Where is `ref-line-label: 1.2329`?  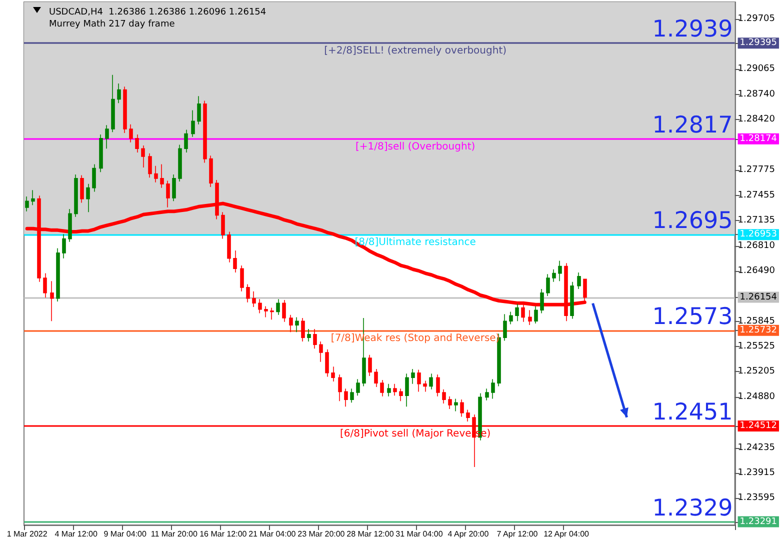 ref-line-label: 1.2329 is located at coordinates (692, 508).